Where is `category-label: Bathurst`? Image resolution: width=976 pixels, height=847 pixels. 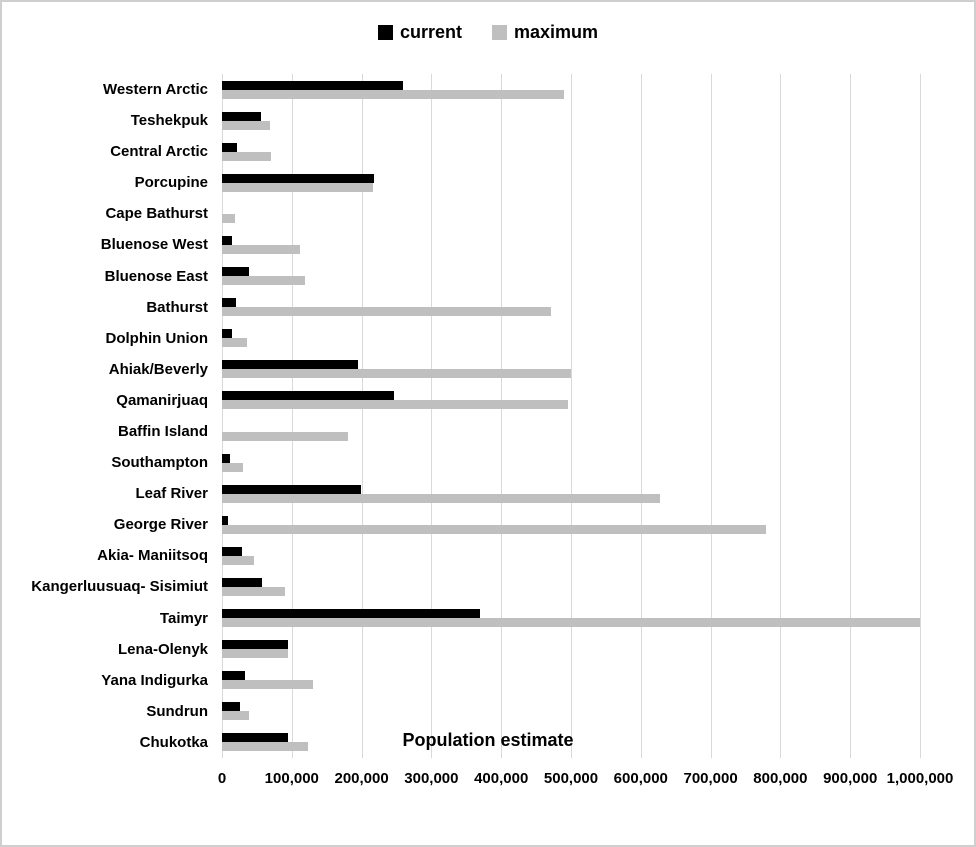 category-label: Bathurst is located at coordinates (177, 307).